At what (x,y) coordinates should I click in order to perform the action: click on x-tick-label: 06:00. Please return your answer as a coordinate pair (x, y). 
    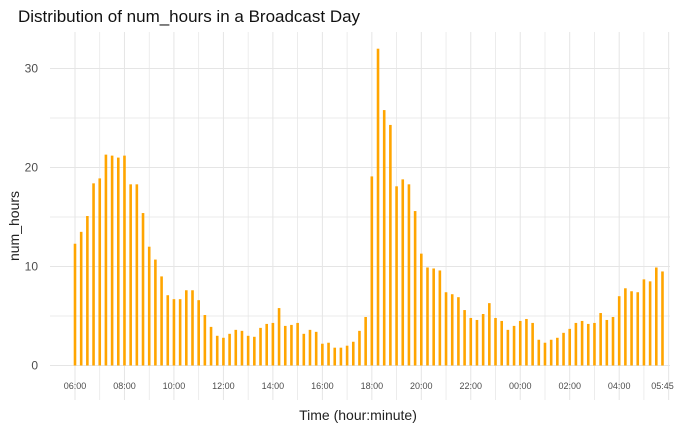
    Looking at the image, I should click on (75, 386).